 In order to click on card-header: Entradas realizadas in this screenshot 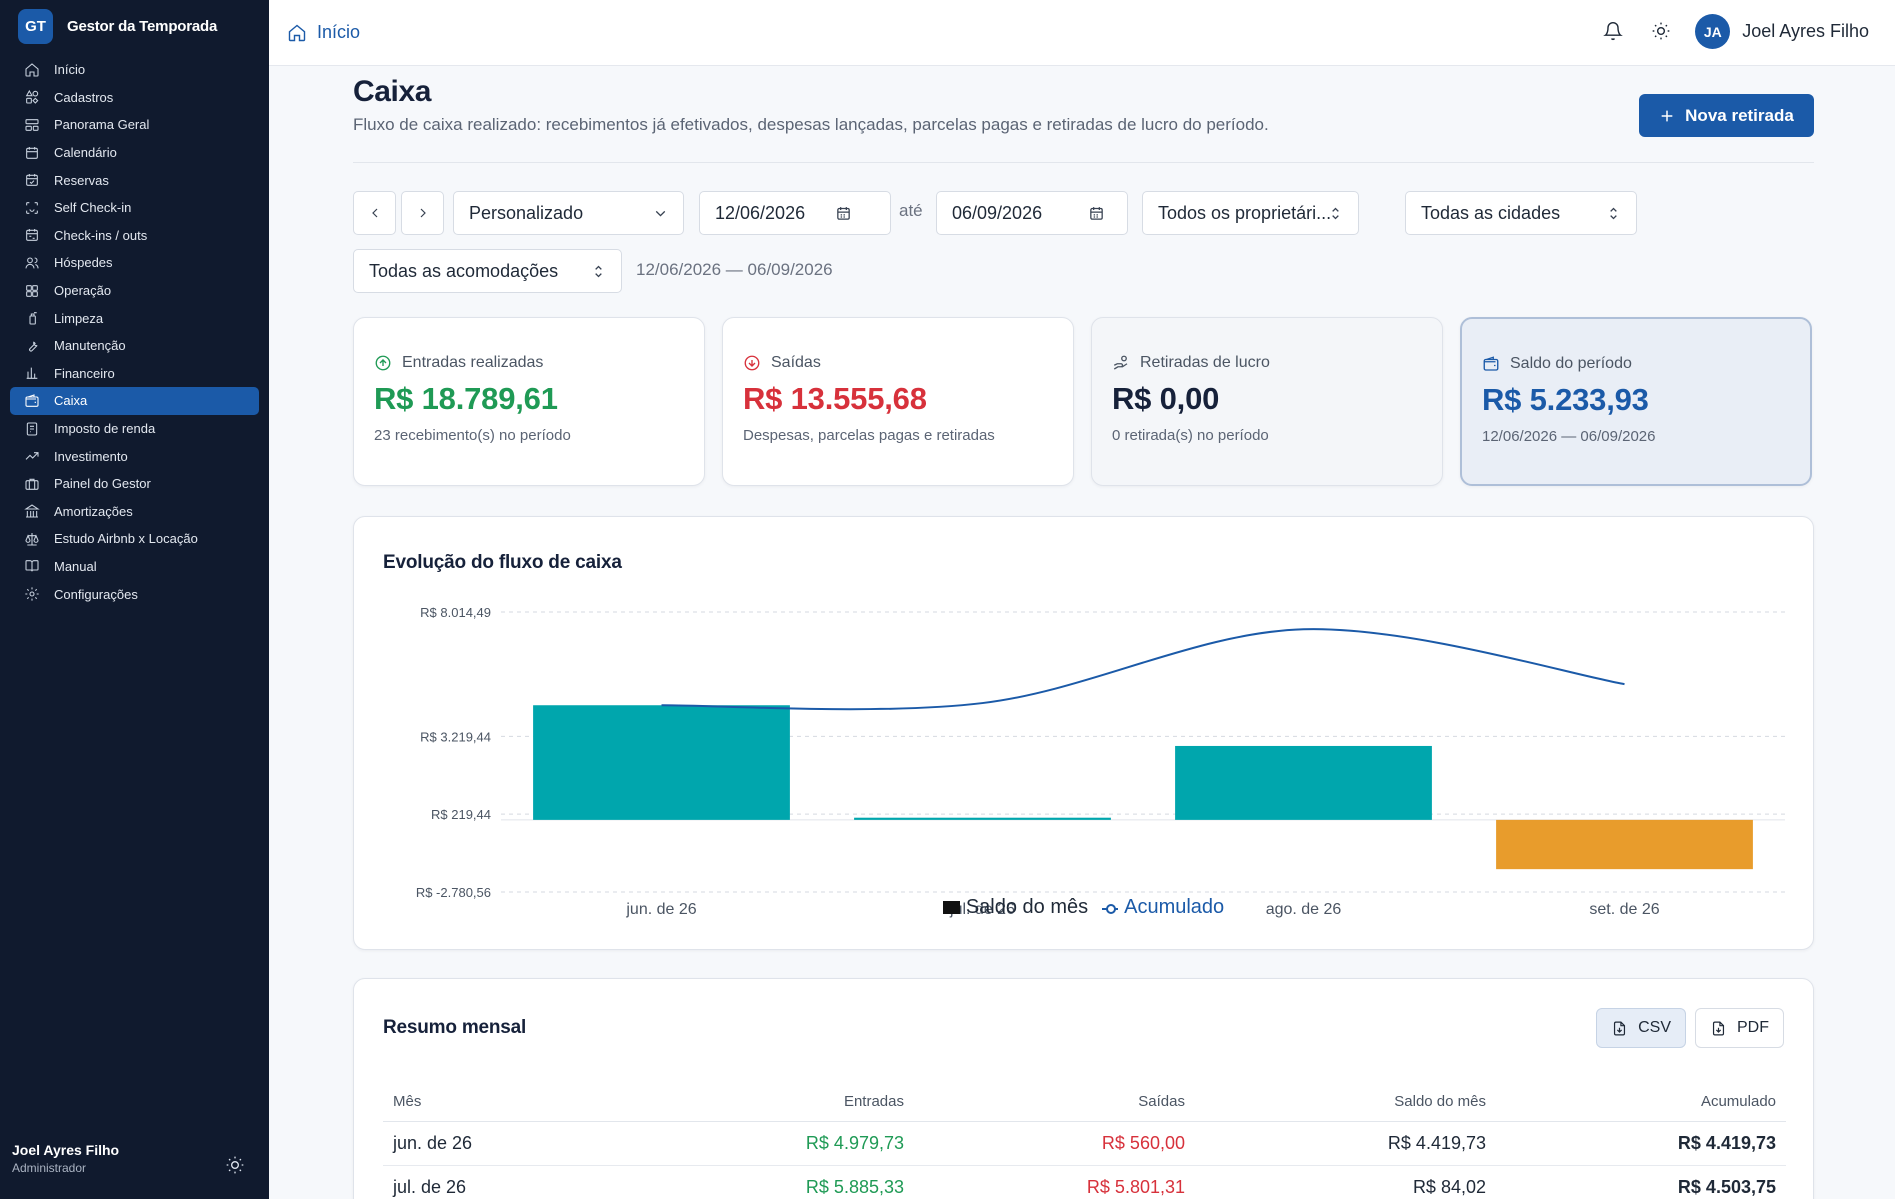, I will do `click(529, 363)`.